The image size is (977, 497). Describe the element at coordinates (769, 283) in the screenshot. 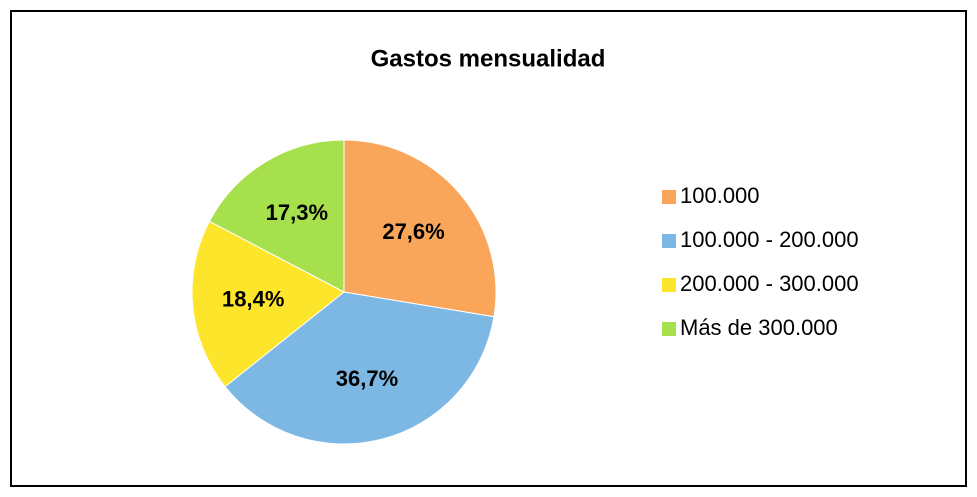

I see `legend-label: 200.000 - 300.000` at that location.